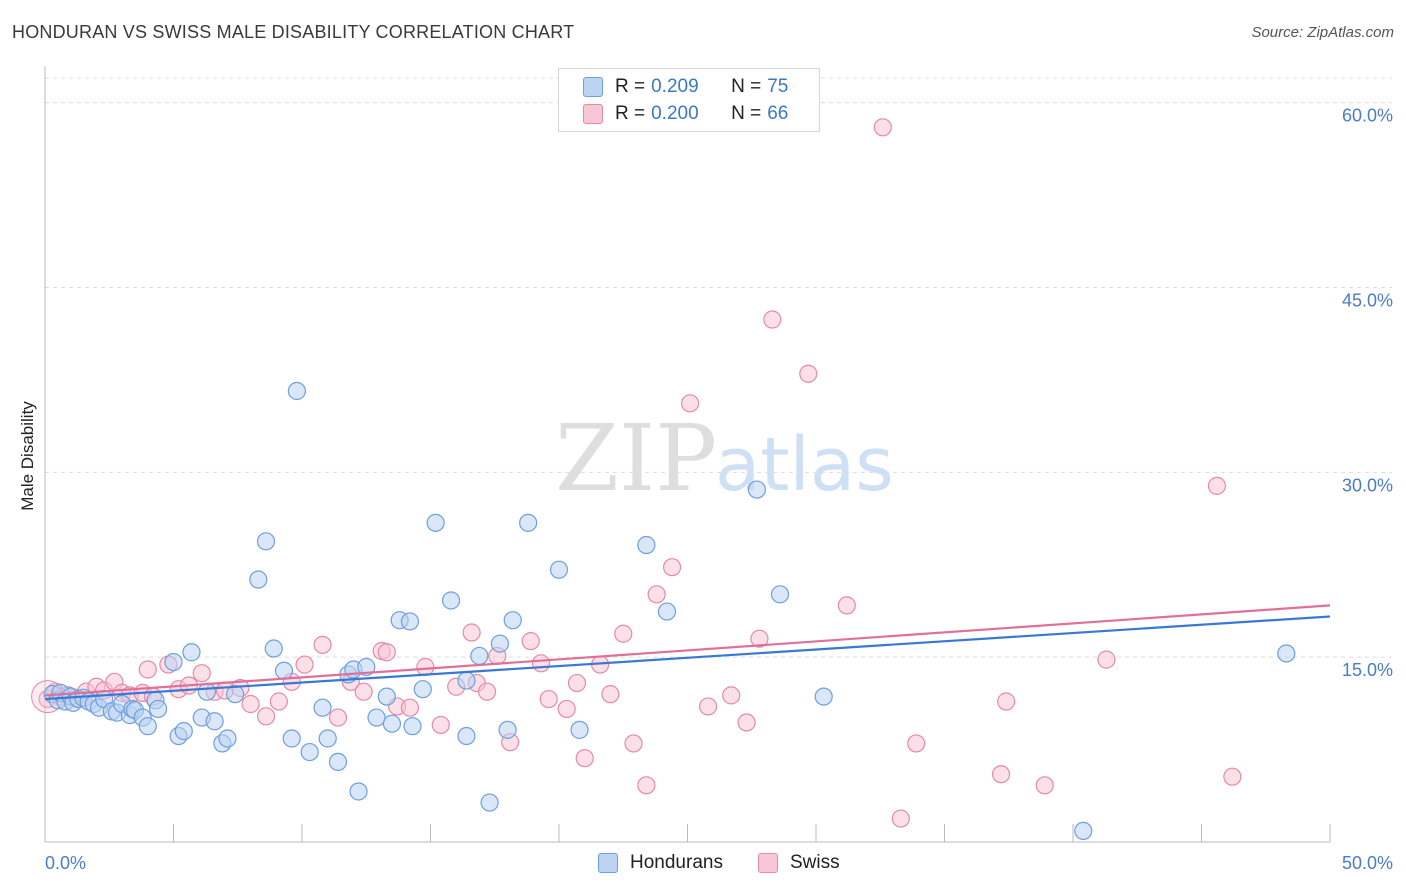  Describe the element at coordinates (1367, 863) in the screenshot. I see `x-tick-label: 50.0%` at that location.